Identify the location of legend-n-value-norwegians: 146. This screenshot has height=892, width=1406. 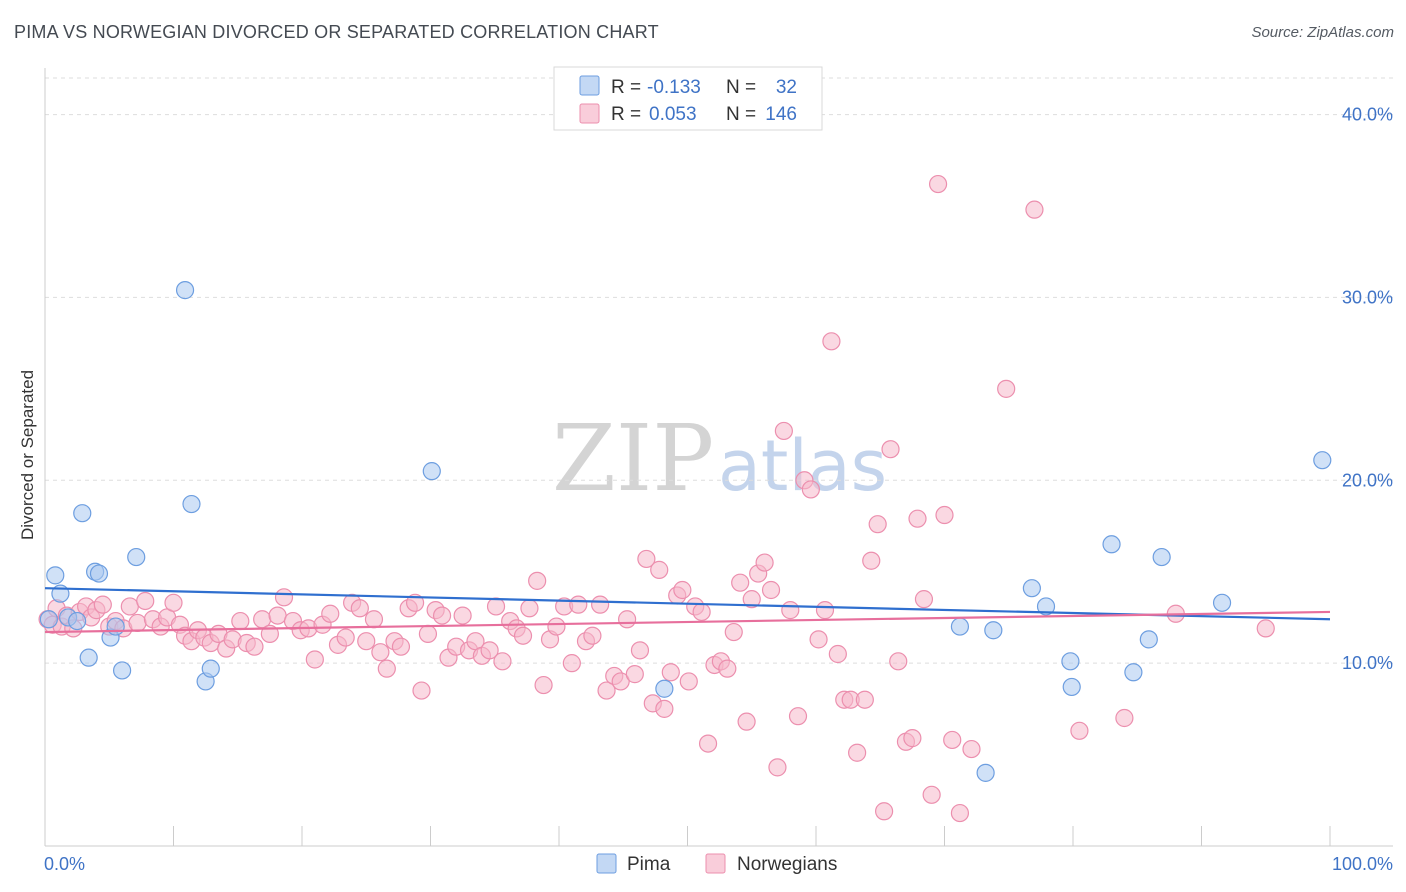
(781, 114).